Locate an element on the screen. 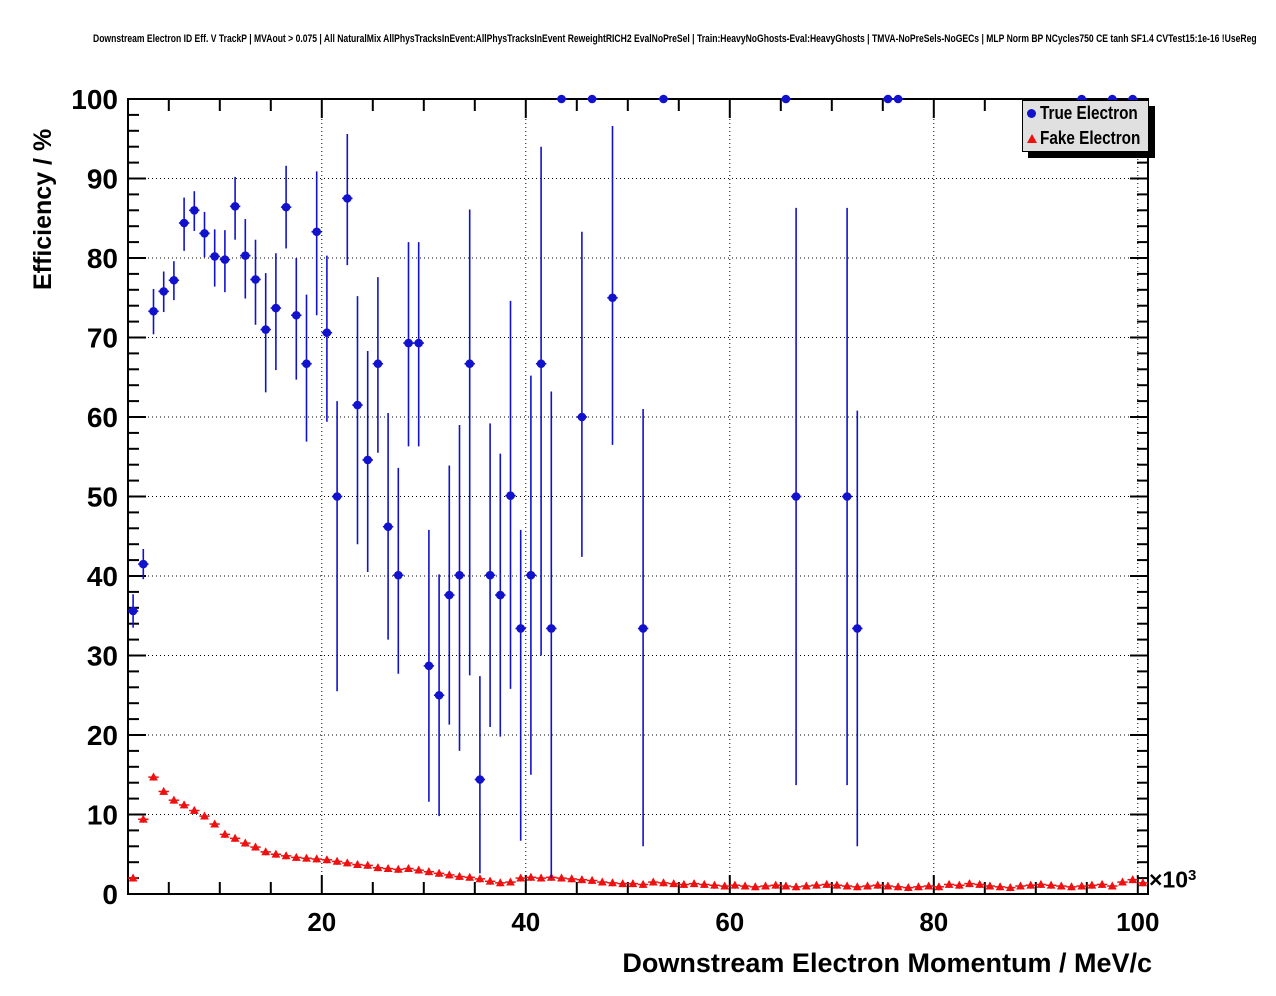 The width and height of the screenshot is (1276, 996). y-tick-label: 10 is located at coordinates (102, 815).